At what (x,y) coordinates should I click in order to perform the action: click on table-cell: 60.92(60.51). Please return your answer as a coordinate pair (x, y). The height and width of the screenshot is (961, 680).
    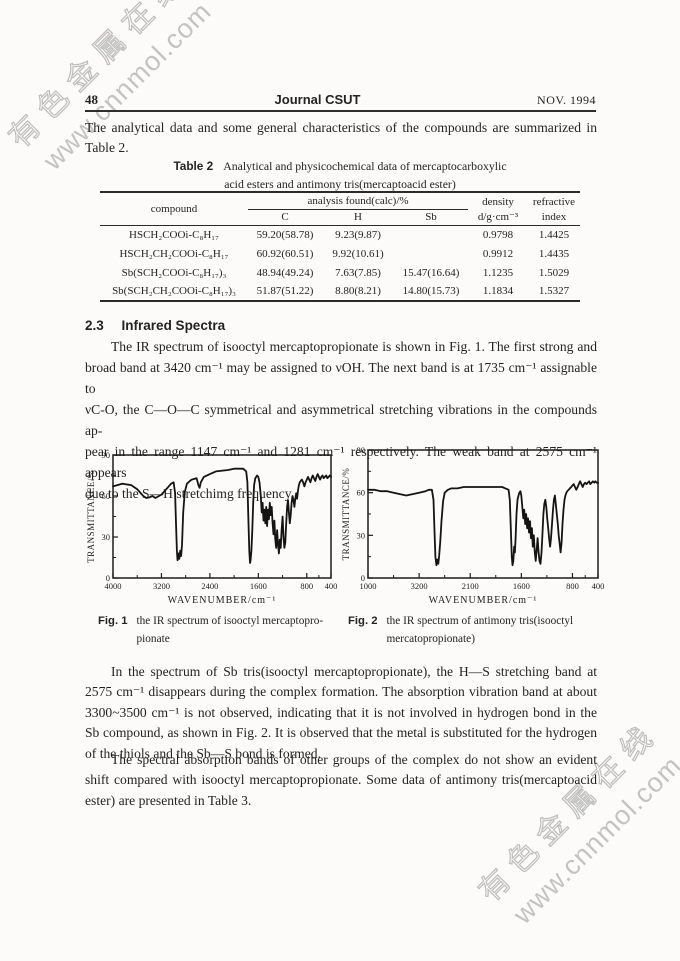
    Looking at the image, I should click on (285, 253).